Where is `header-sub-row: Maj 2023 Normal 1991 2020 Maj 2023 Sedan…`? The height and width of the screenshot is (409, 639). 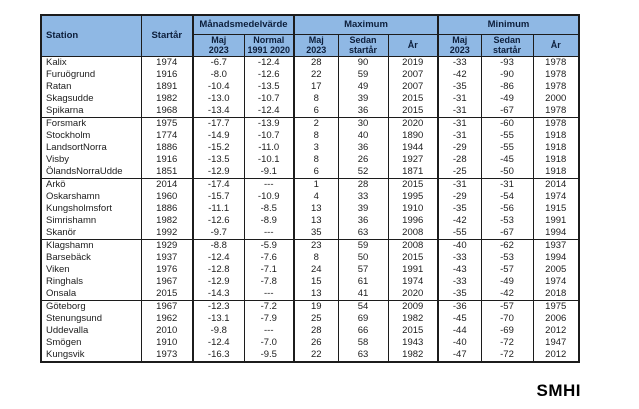 header-sub-row: Maj 2023 Normal 1991 2020 Maj 2023 Sedan… is located at coordinates (310, 45).